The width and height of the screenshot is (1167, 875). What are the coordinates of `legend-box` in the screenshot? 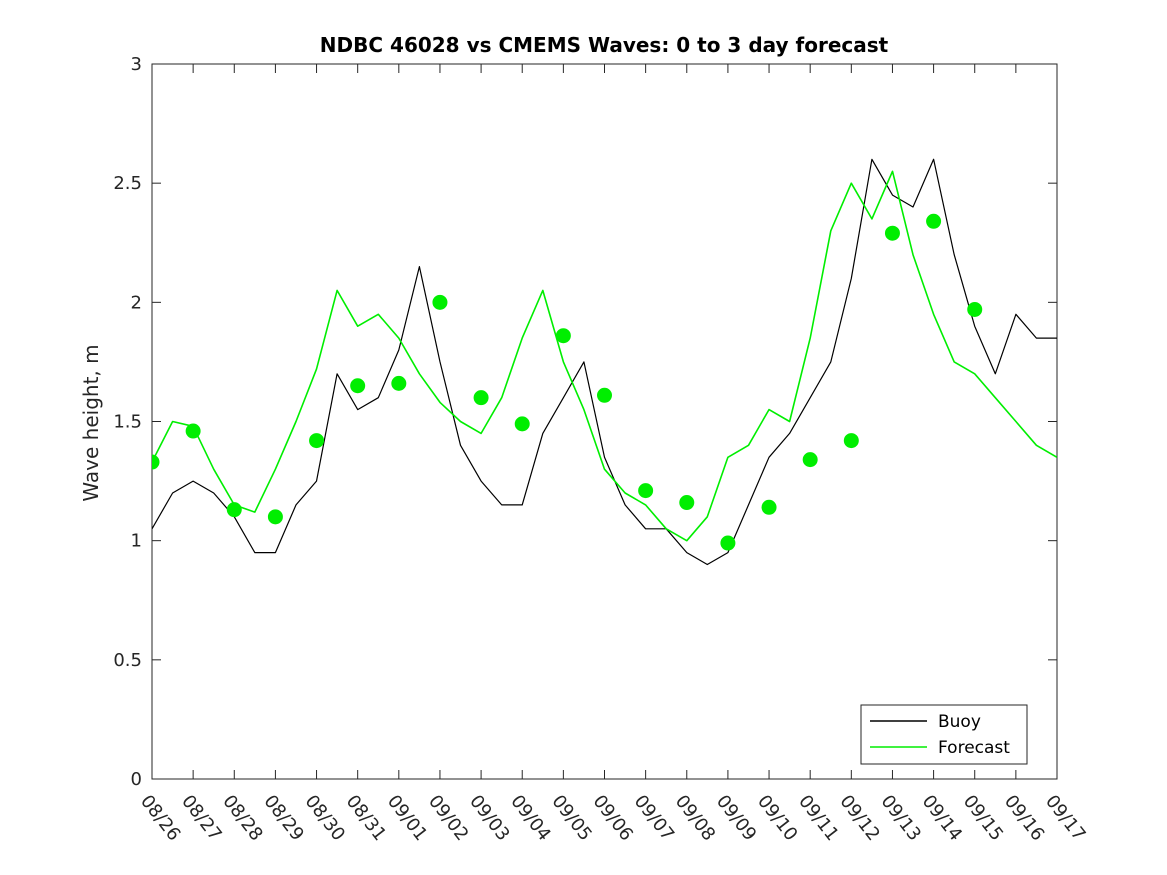 It's located at (944, 734).